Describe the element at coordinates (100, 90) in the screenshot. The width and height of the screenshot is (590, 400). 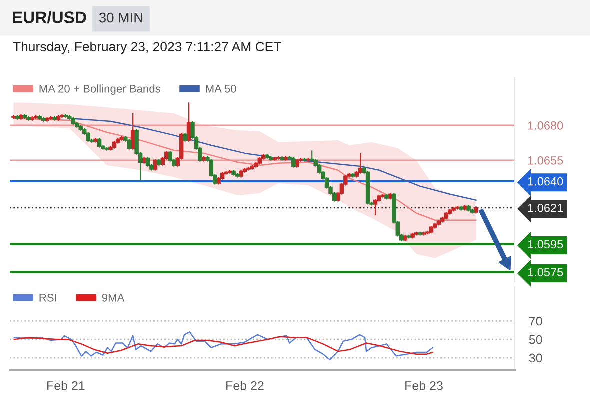
I see `legend-label: MA 20 + Bollinger Bands` at that location.